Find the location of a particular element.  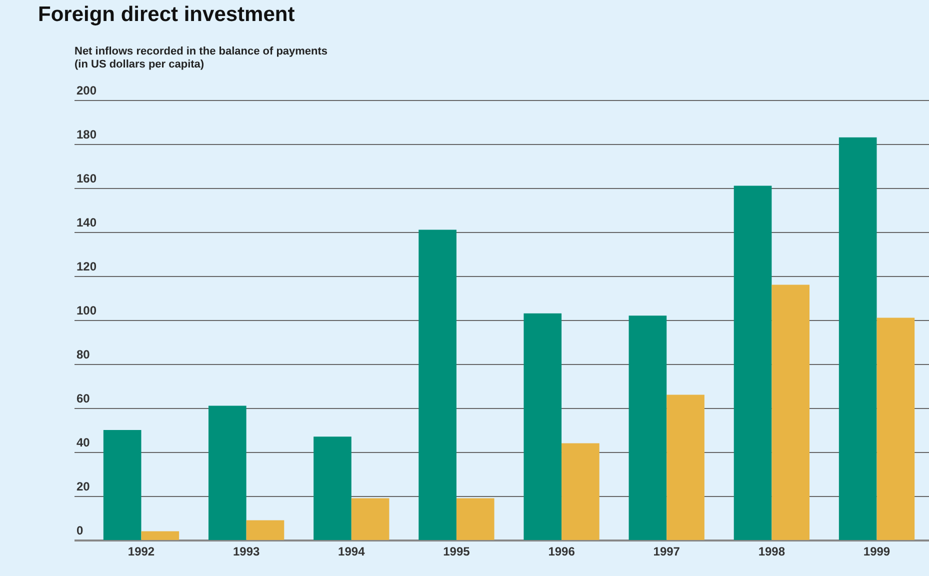

x-tick-label: 1999 is located at coordinates (876, 551).